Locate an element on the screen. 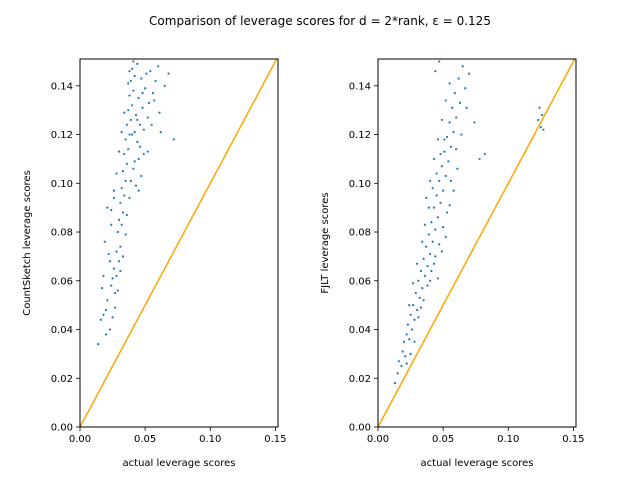 This screenshot has height=480, width=640. countsketch-y-tick-label: 0.12 is located at coordinates (62, 135).